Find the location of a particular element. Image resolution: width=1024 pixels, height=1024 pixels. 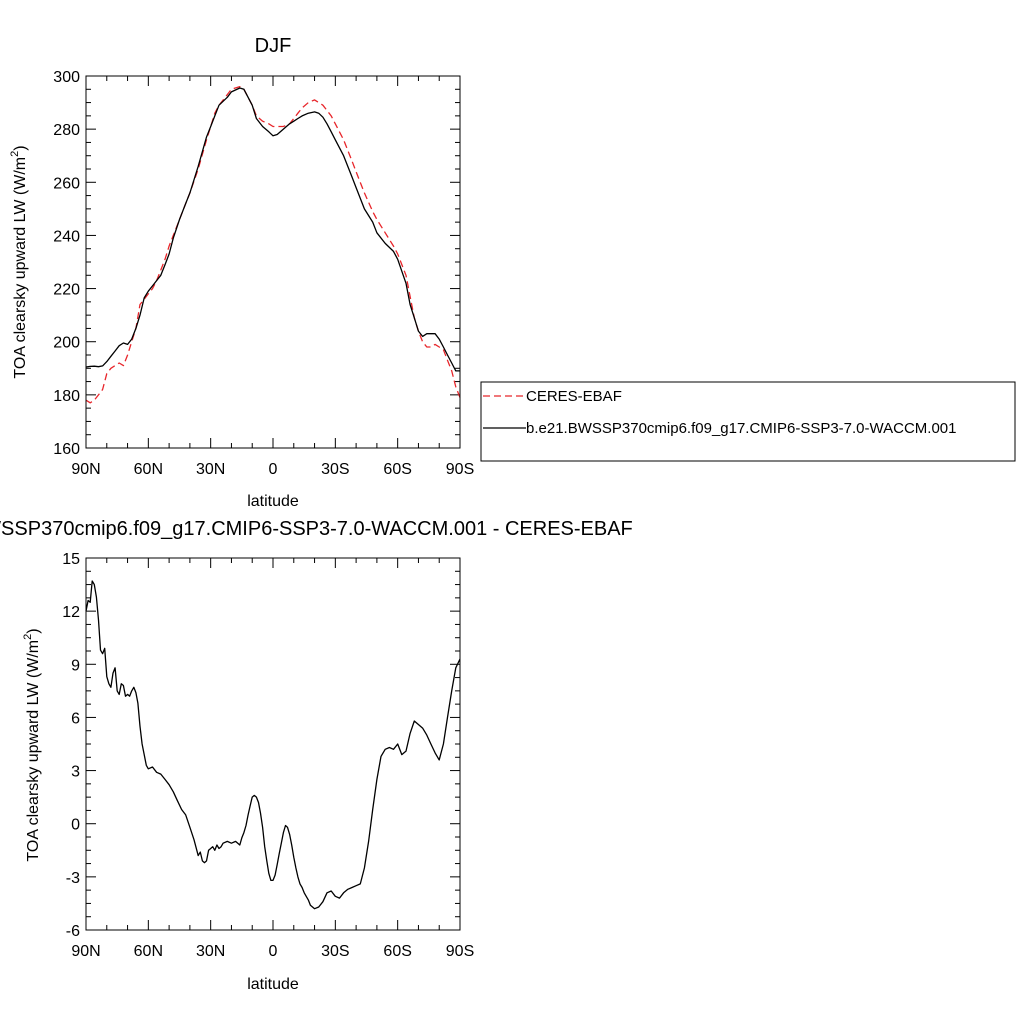

bottom-y-axis-label: TOA clearsky upward LW (W/m2) is located at coordinates (32, 744).